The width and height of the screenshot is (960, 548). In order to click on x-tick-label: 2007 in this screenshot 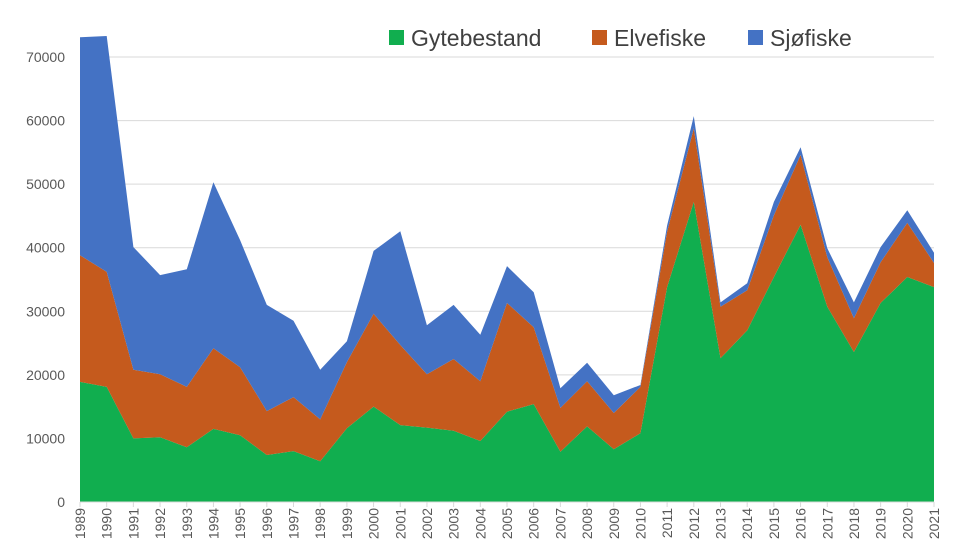, I will do `click(560, 523)`.